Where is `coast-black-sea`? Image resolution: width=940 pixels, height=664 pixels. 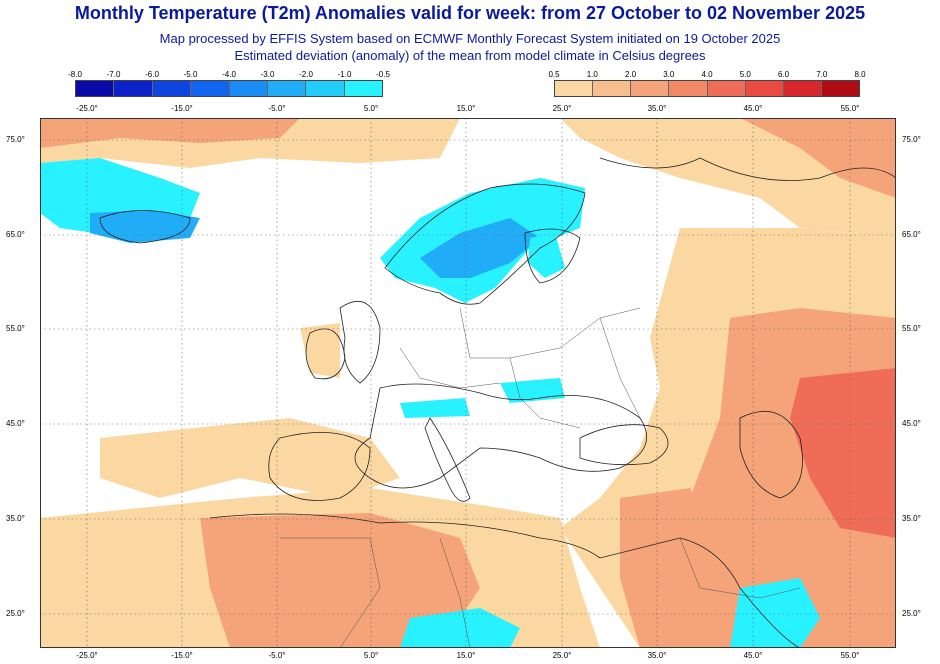 coast-black-sea is located at coordinates (624, 445).